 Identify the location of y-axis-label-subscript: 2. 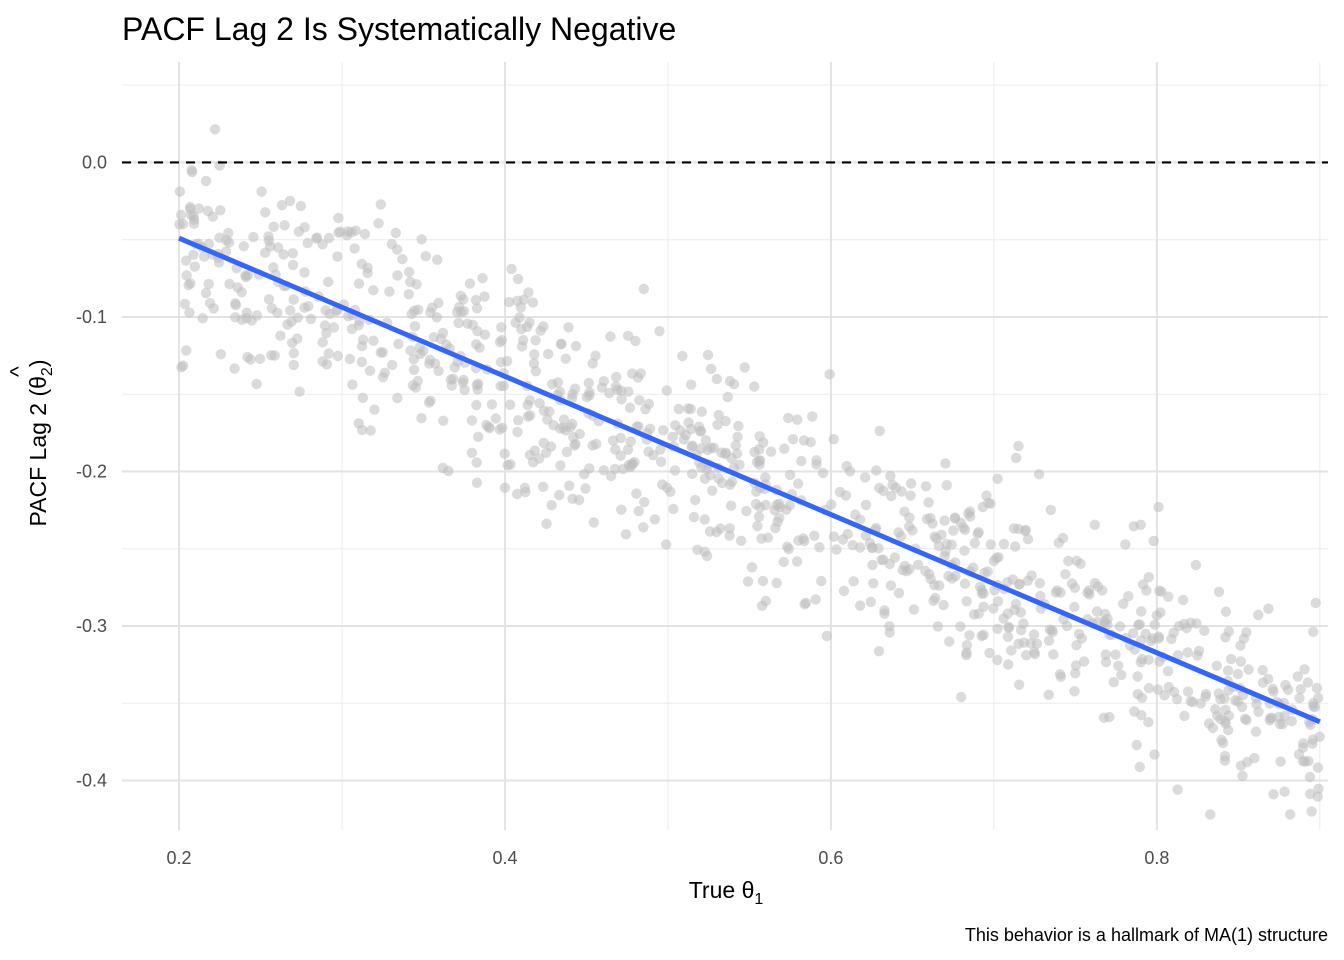
(47, 371).